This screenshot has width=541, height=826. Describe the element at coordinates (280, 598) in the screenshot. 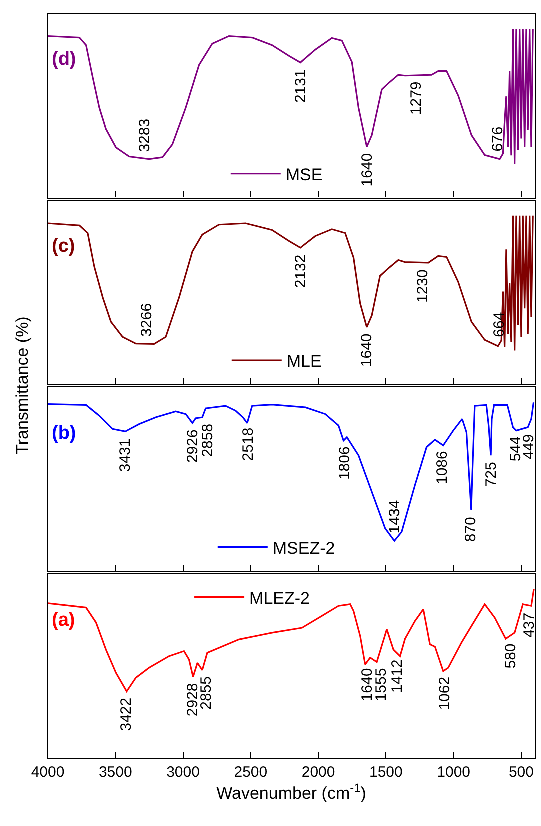

I see `legend-label: MLEZ-2` at that location.